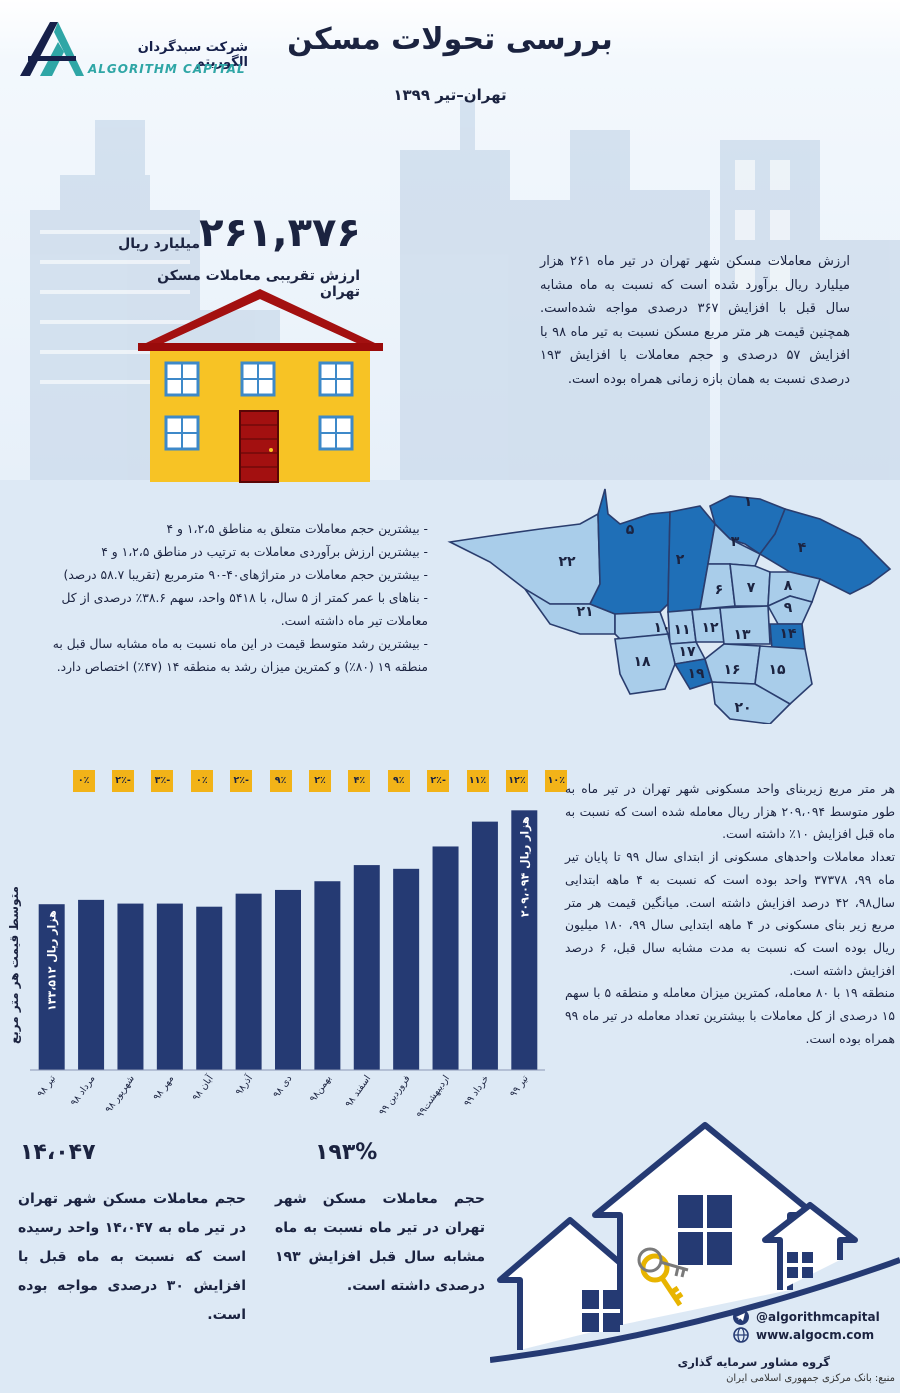  Describe the element at coordinates (120, 1094) in the screenshot. I see `chart-x-tick-label: شهریور ۹۸` at that location.